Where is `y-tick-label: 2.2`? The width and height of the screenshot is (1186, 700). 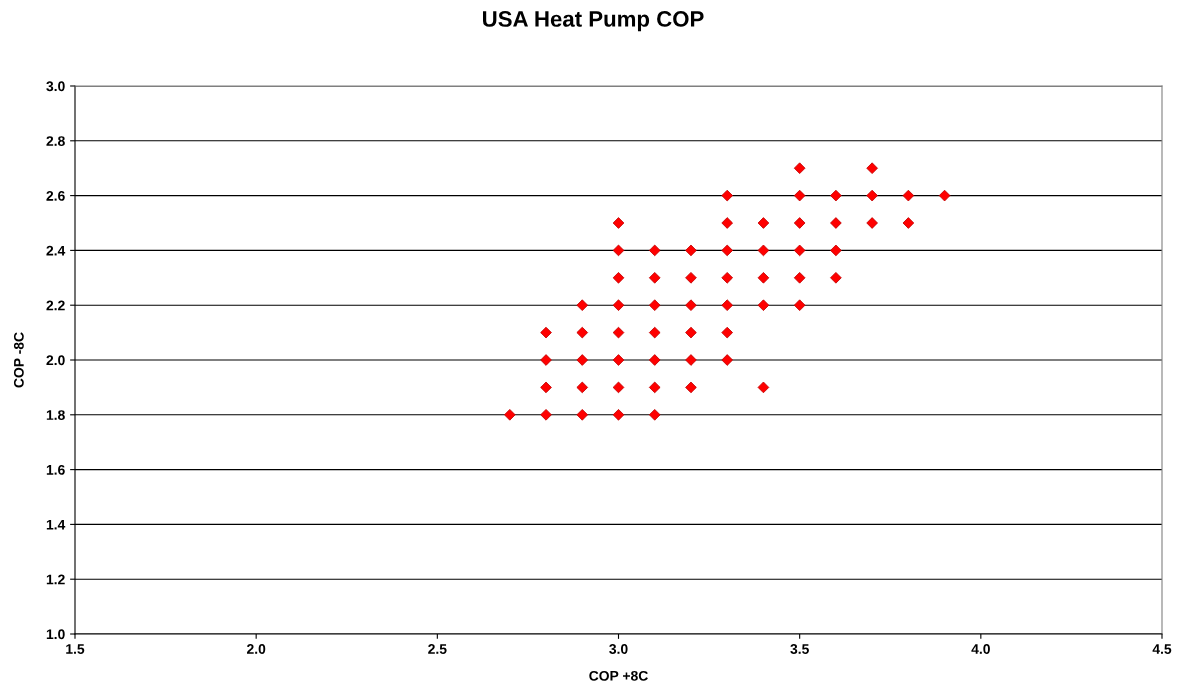
y-tick-label: 2.2 is located at coordinates (55, 305).